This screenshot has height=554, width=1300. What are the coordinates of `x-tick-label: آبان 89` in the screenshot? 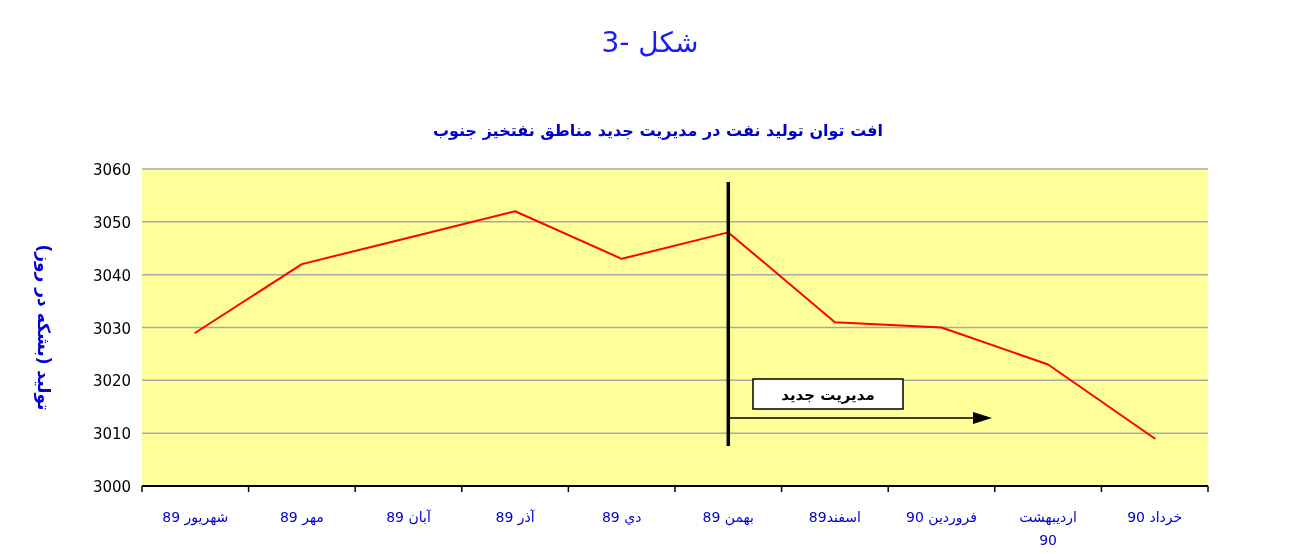 It's located at (409, 517).